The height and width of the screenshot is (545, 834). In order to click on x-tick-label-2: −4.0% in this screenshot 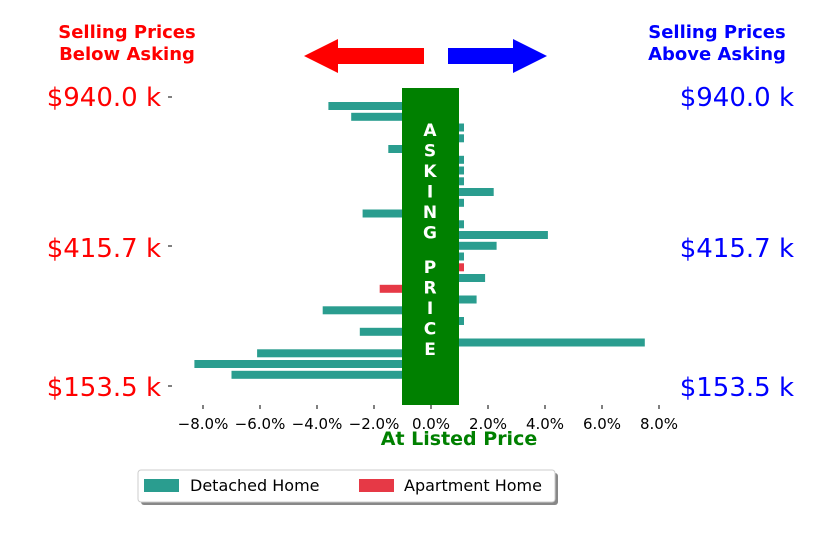, I will do `click(317, 424)`.